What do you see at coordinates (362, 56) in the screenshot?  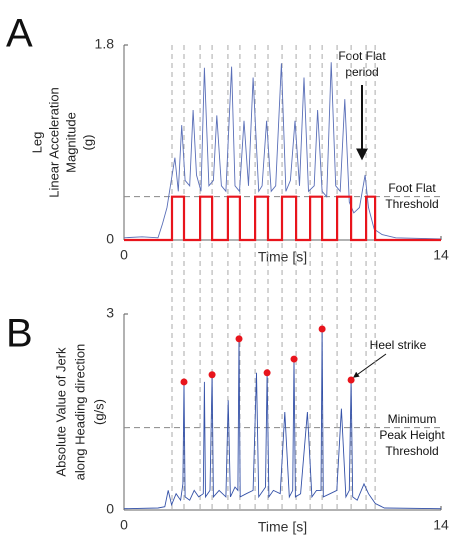 I see `annotation: Foot Flat` at bounding box center [362, 56].